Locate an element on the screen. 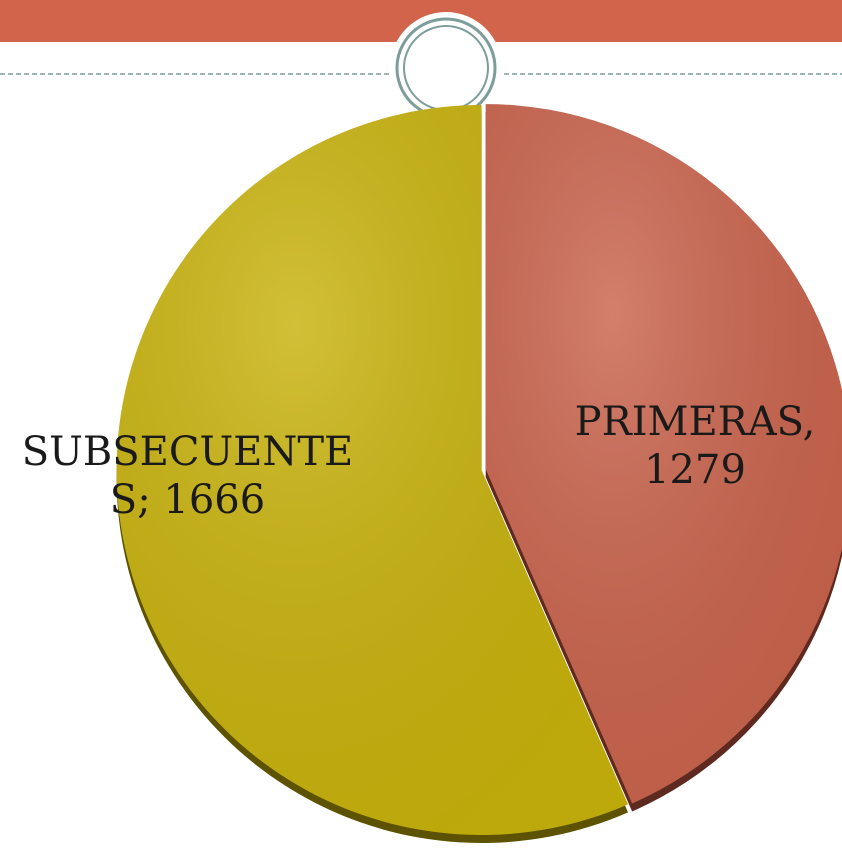 Image resolution: width=842 pixels, height=850 pixels. ornament-ring is located at coordinates (446, 68).